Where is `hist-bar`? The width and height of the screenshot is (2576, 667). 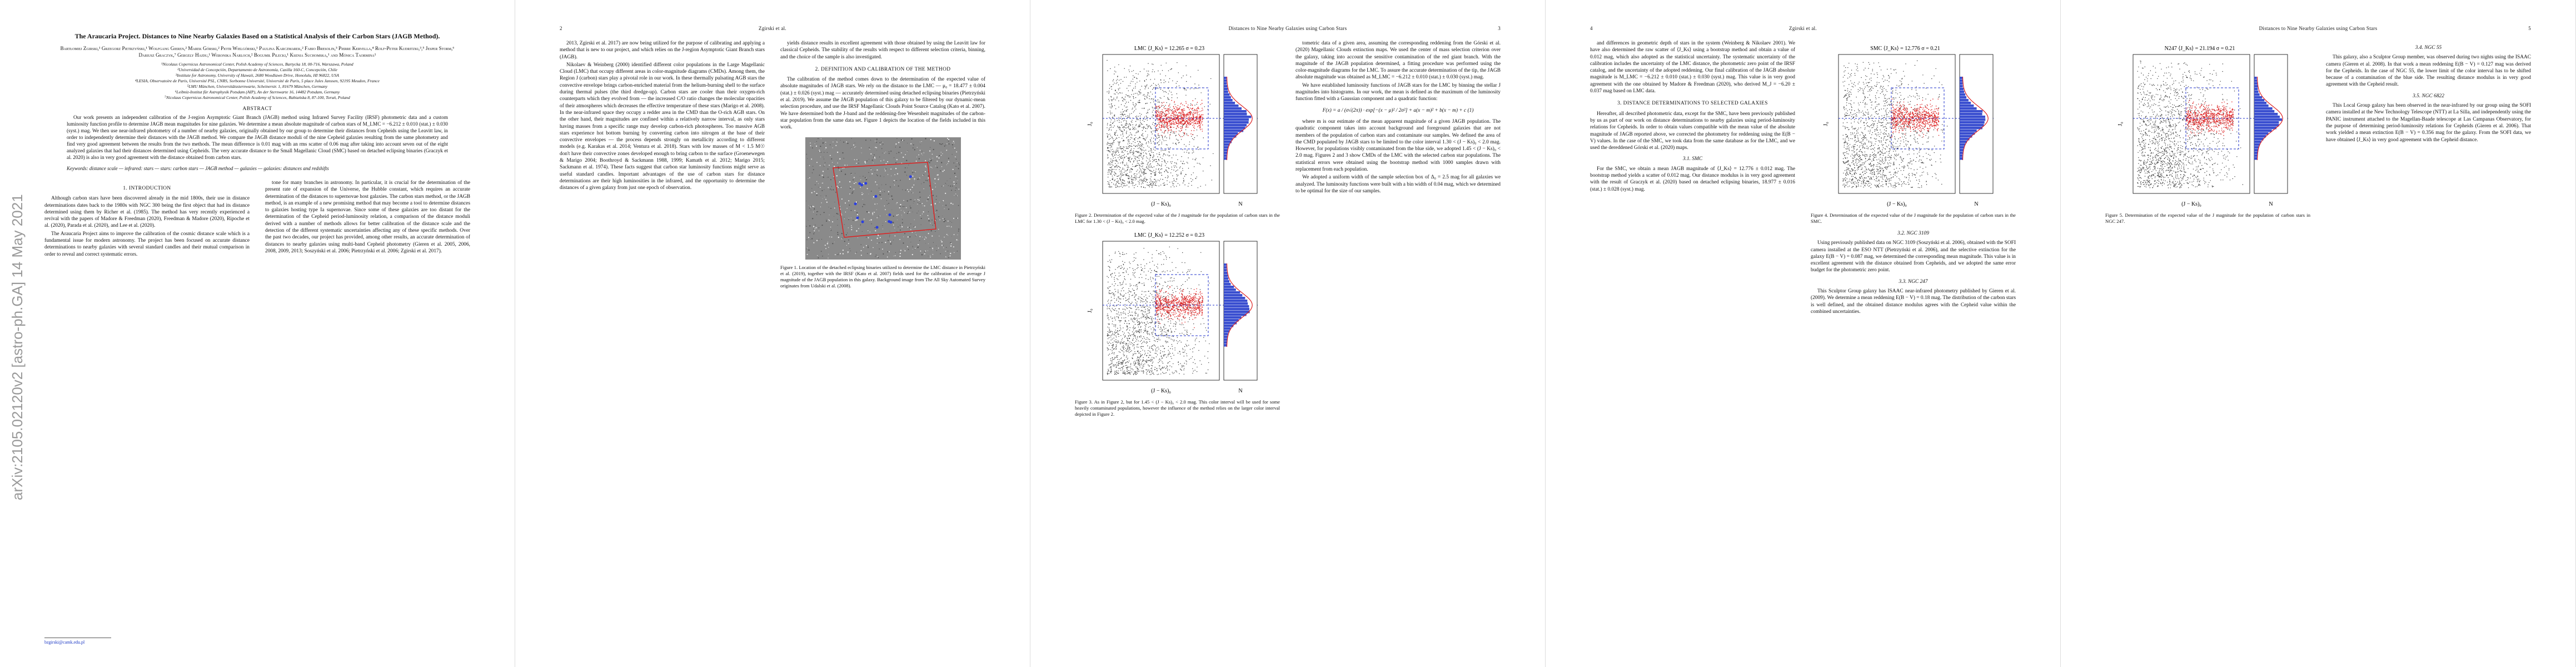
hist-bar is located at coordinates (1235, 114).